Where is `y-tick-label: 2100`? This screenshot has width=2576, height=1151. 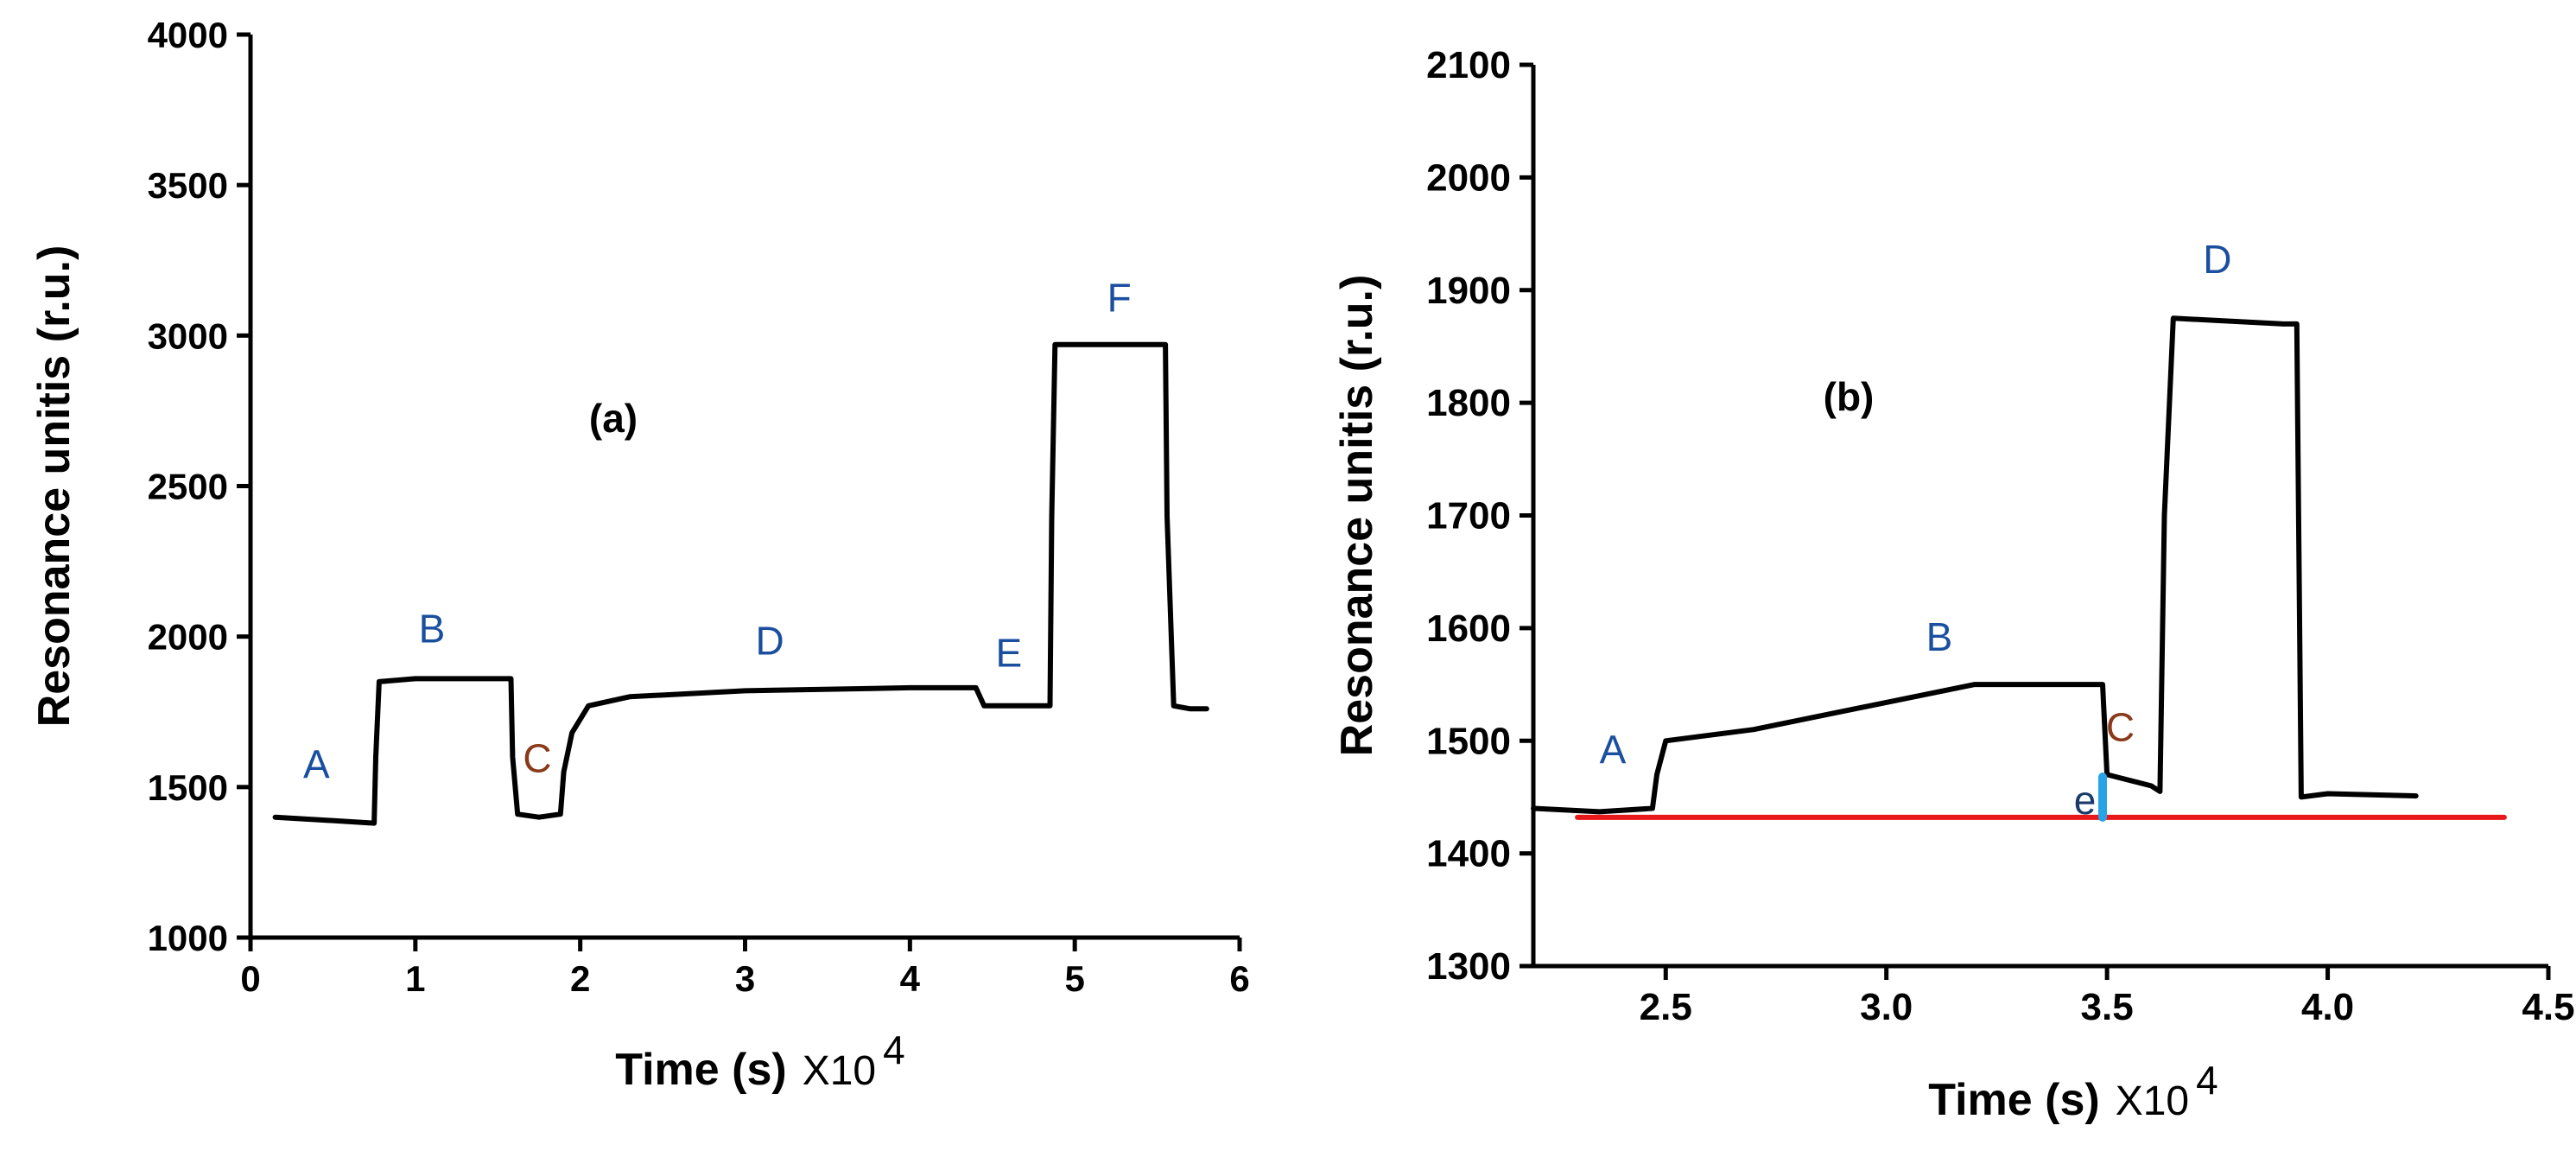
y-tick-label: 2100 is located at coordinates (1468, 65).